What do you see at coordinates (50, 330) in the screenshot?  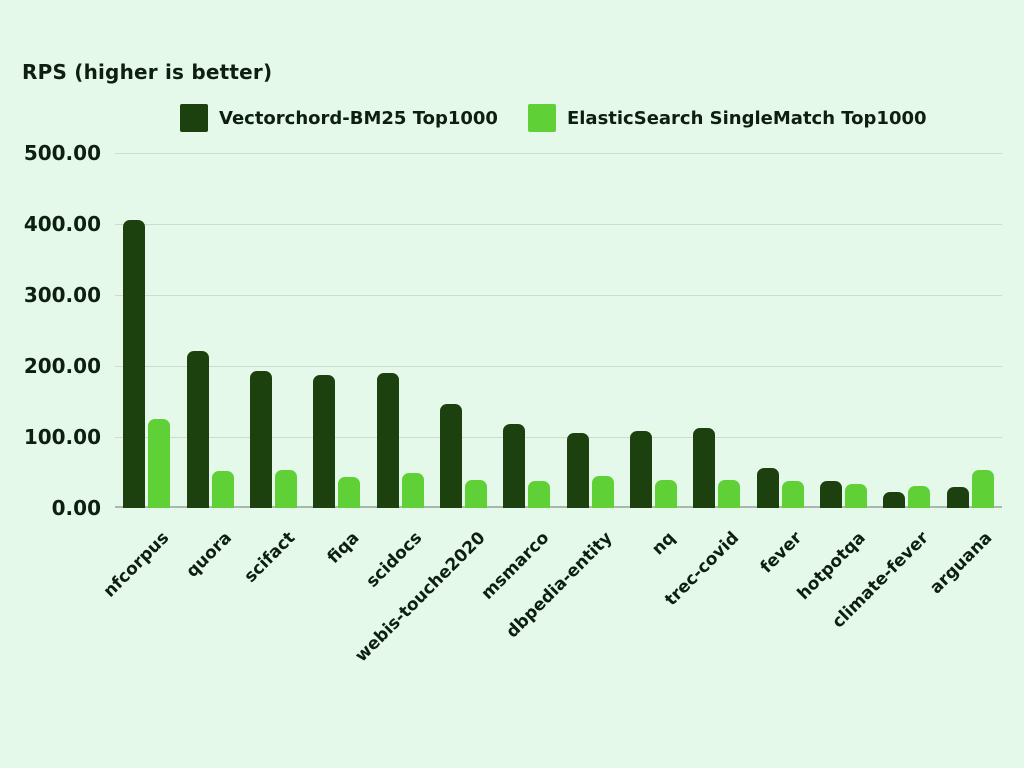 I see `y-axis: 500.00 400.00 300.00 200.00 100.00 0.00` at bounding box center [50, 330].